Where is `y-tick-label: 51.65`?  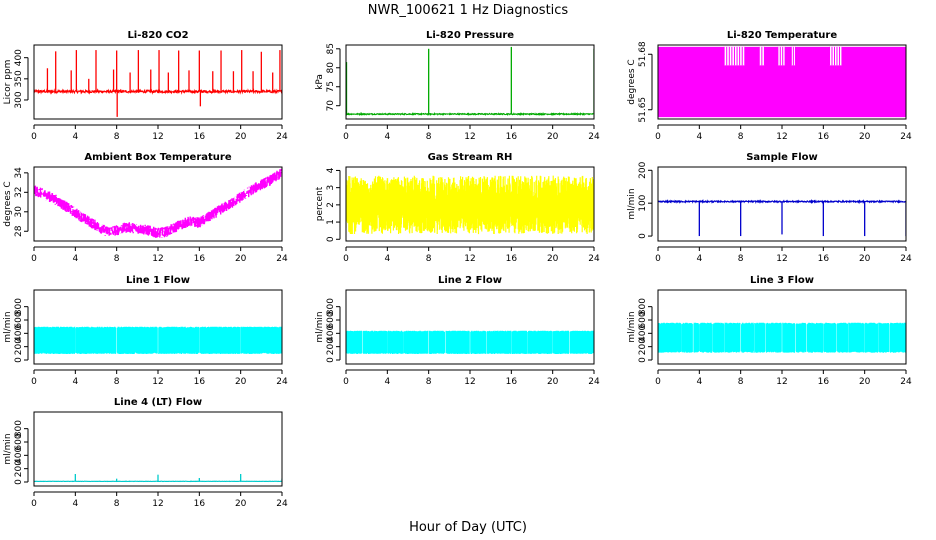 y-tick-label: 51.65 is located at coordinates (643, 110).